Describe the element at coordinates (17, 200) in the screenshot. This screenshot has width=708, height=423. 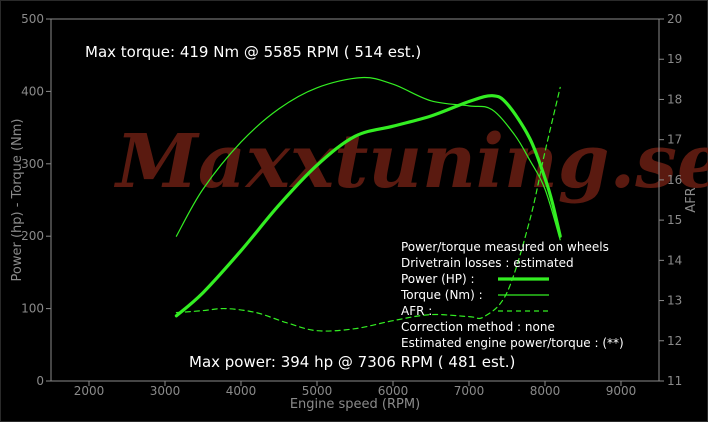
I see `y-axis-label: Power (hp) - Torque (Nm)` at that location.